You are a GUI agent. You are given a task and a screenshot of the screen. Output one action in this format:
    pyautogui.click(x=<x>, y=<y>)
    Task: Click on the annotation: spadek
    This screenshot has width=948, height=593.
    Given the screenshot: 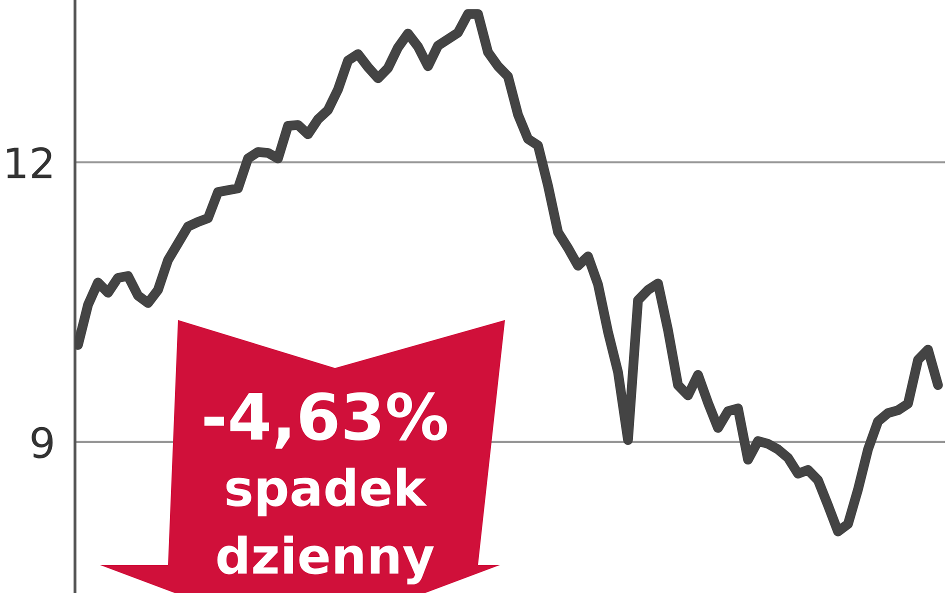 What is the action you would take?
    pyautogui.click(x=327, y=492)
    